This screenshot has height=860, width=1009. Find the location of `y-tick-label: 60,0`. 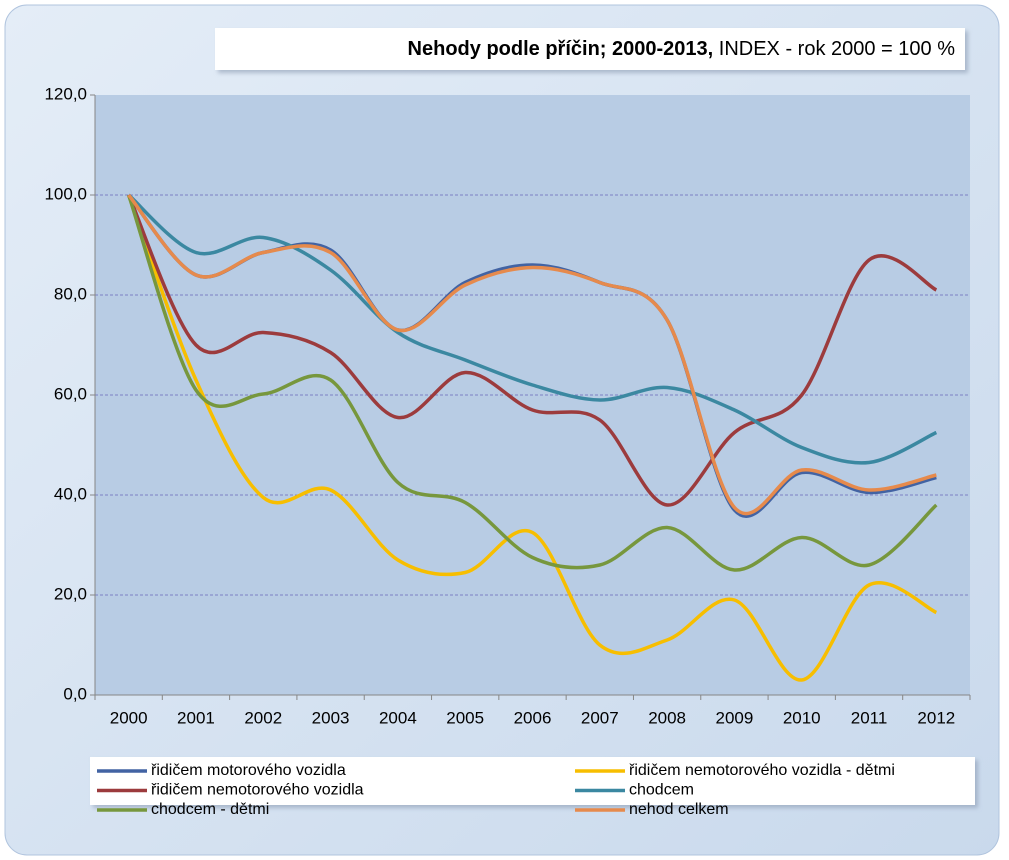

y-tick-label: 60,0 is located at coordinates (70, 393).